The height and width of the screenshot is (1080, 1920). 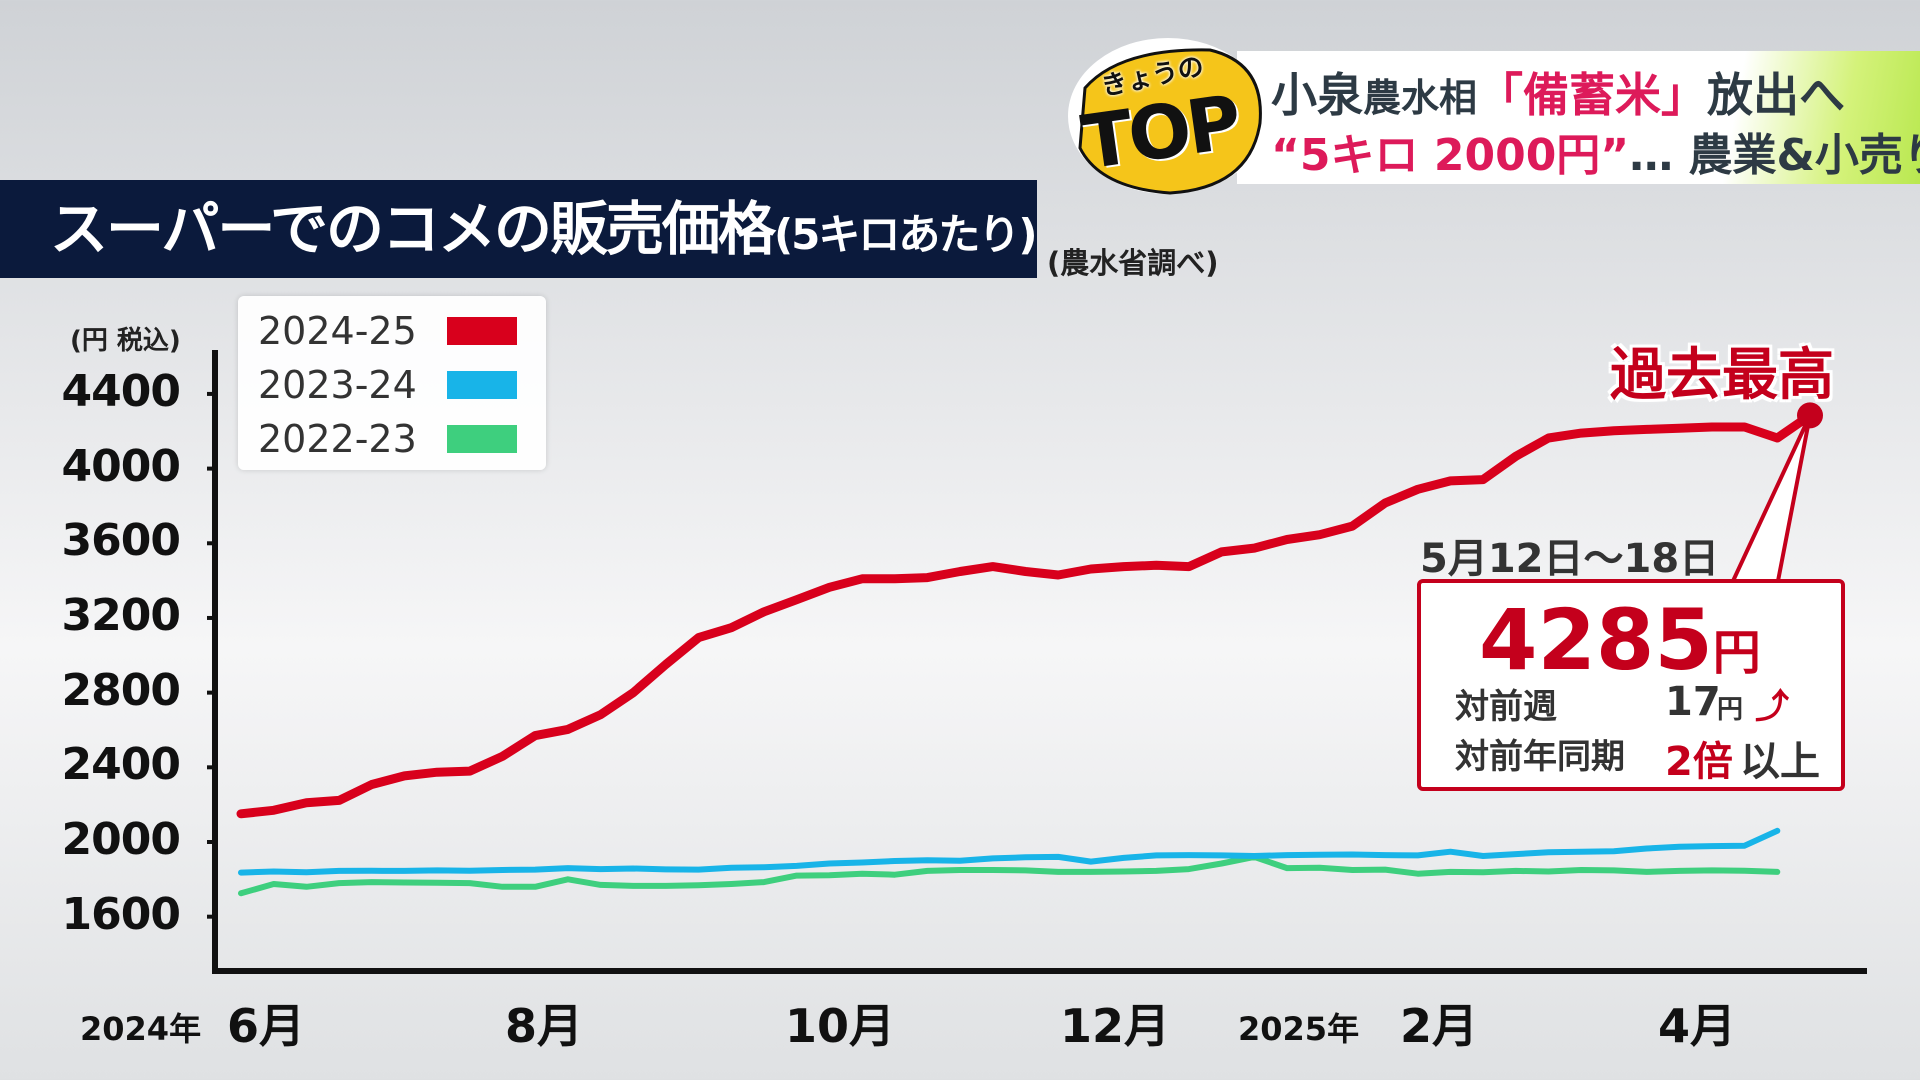 I want to click on y-tick-label: 4000, so click(x=121, y=466).